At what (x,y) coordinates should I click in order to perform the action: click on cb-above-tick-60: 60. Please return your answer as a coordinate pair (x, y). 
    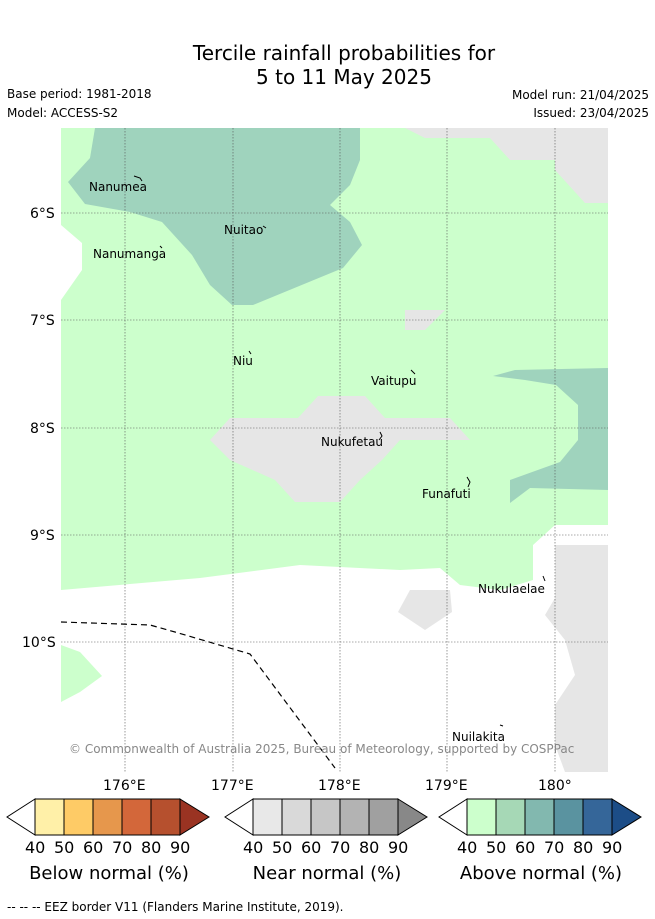
    Looking at the image, I should click on (525, 847).